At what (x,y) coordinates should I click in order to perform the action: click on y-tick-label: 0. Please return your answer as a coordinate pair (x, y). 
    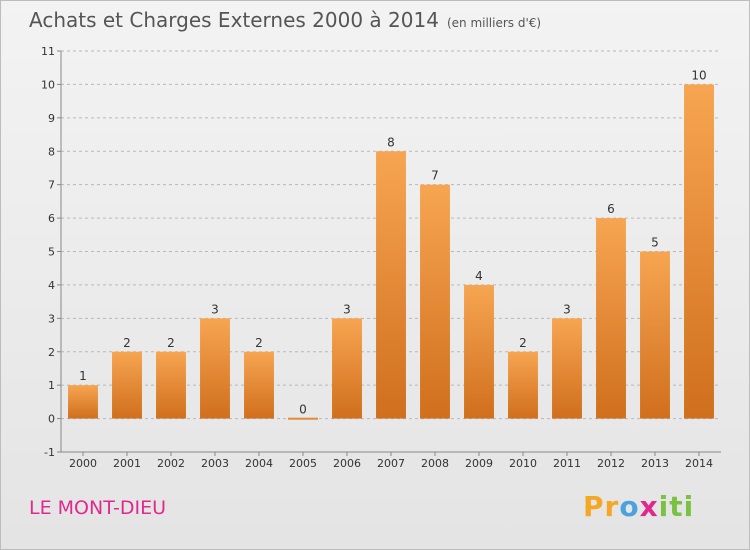
    Looking at the image, I should click on (51, 419).